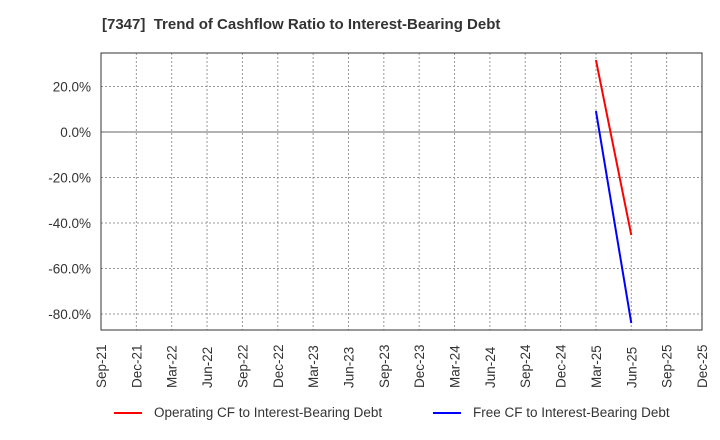 The image size is (720, 440). I want to click on x-tick-label: Dec-23, so click(419, 366).